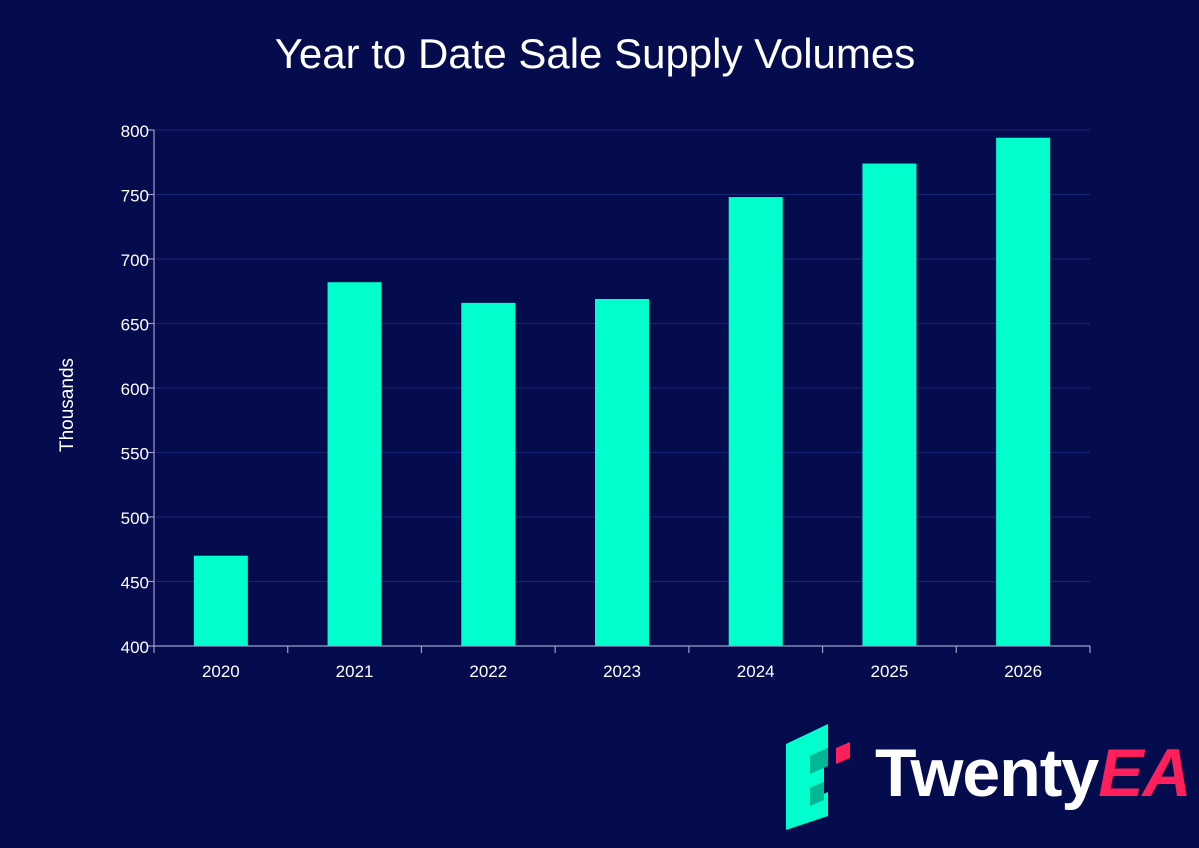 This screenshot has height=848, width=1199. What do you see at coordinates (135, 454) in the screenshot?
I see `y-tick-label: 550` at bounding box center [135, 454].